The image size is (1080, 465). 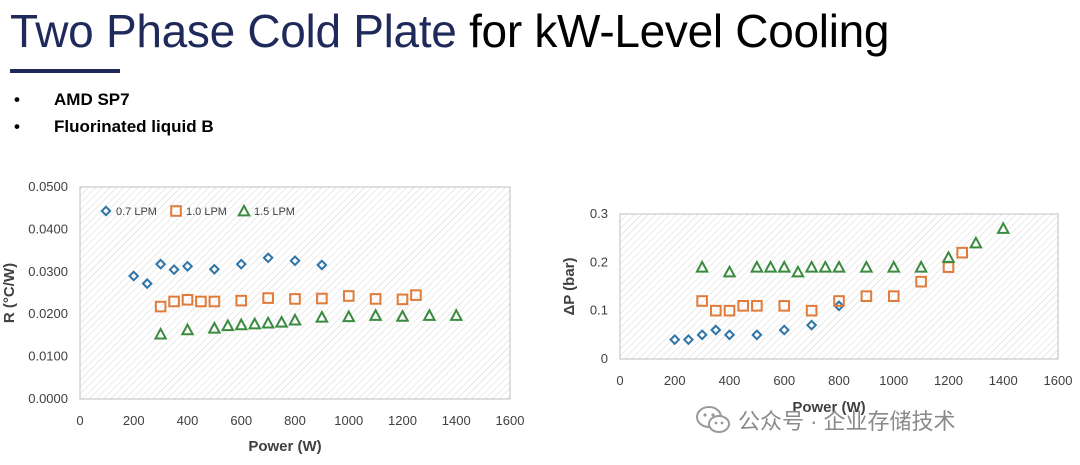 I want to click on watermark: 公众号 · 企业存储技术, so click(x=826, y=420).